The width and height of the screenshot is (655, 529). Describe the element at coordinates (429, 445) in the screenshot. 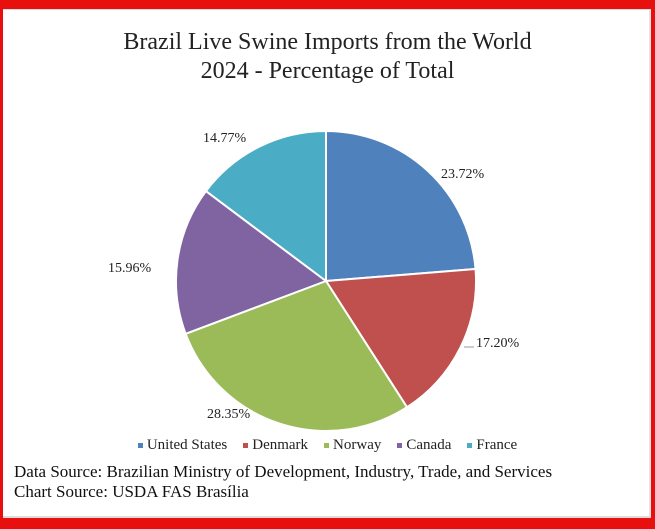

I see `legend-label: Canada` at that location.